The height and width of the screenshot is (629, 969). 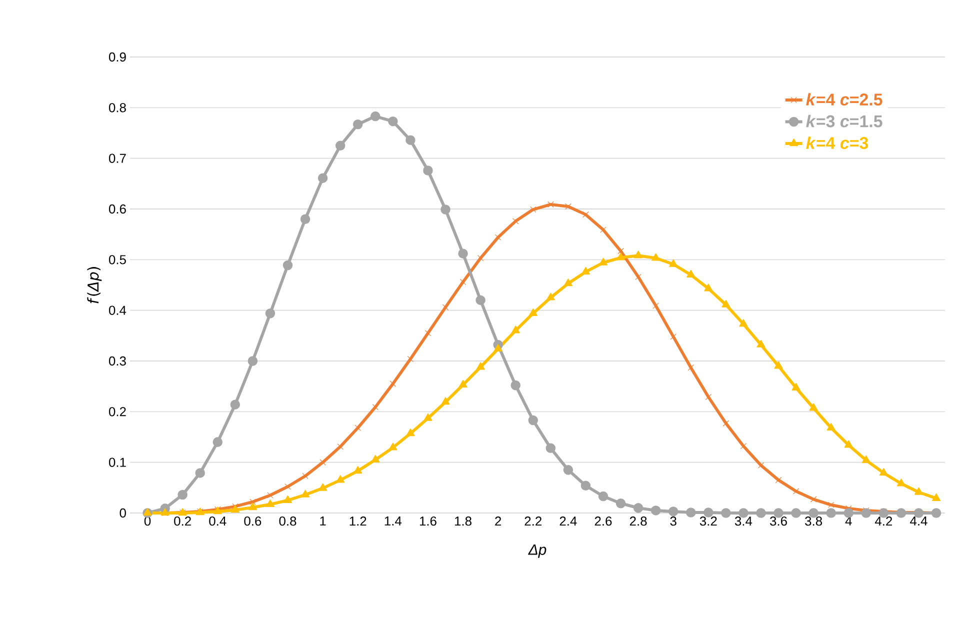 I want to click on legend-label: k=3 c=1.5, so click(x=844, y=121).